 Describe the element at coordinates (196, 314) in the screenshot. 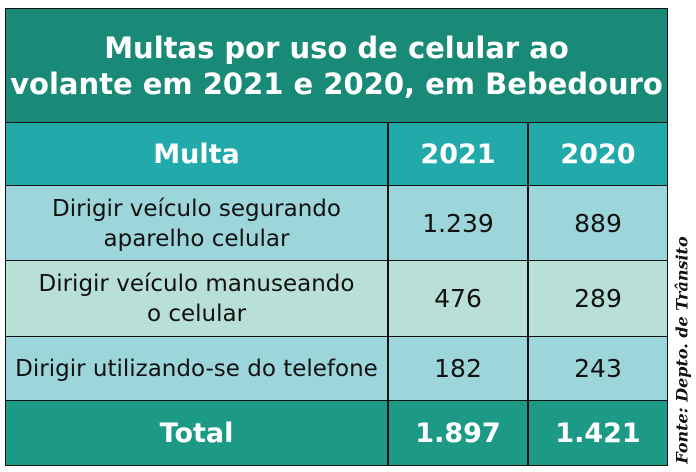

I see `label-line: o celular` at that location.